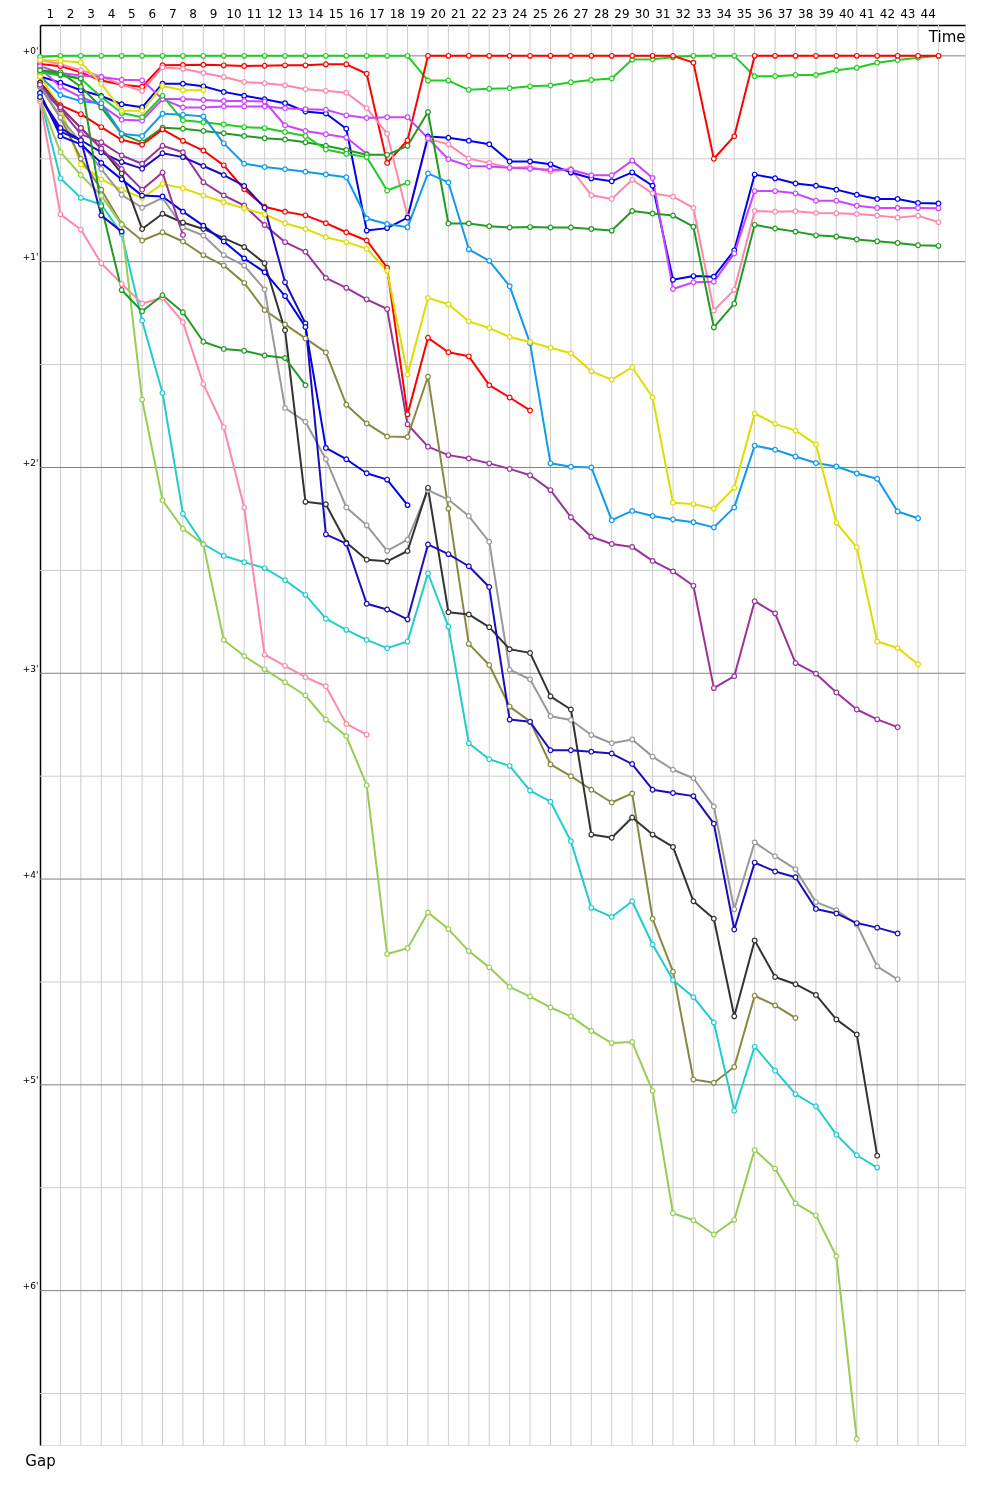 This screenshot has width=1000, height=1500. I want to click on x-tick-label: 14, so click(316, 14).